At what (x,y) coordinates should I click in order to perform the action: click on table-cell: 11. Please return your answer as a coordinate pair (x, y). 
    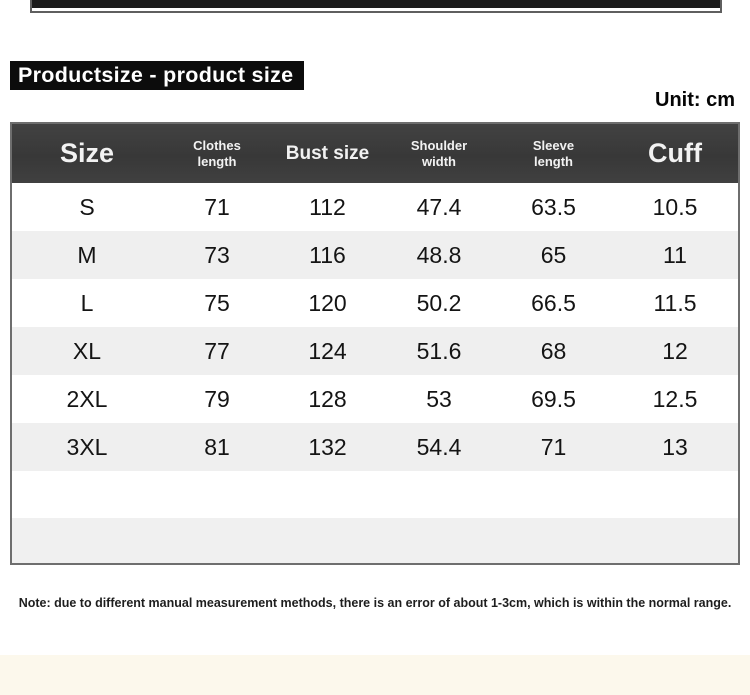
    Looking at the image, I should click on (675, 254).